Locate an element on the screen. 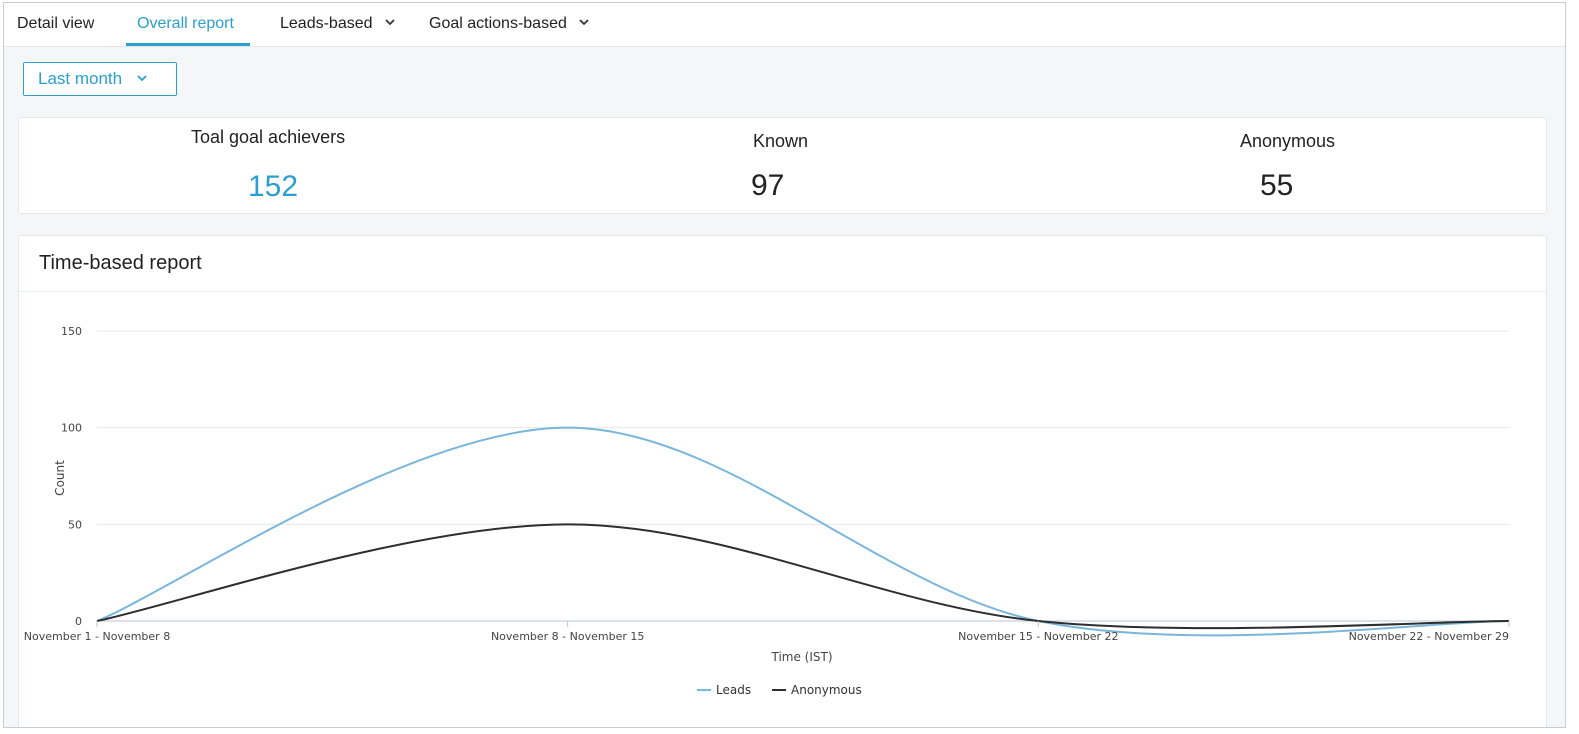  tab-label: Detail view is located at coordinates (56, 23).